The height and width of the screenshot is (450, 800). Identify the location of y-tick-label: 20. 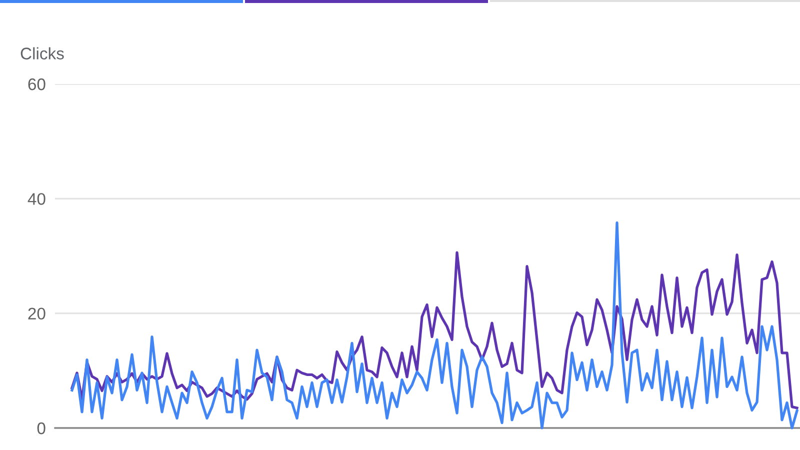
(37, 314).